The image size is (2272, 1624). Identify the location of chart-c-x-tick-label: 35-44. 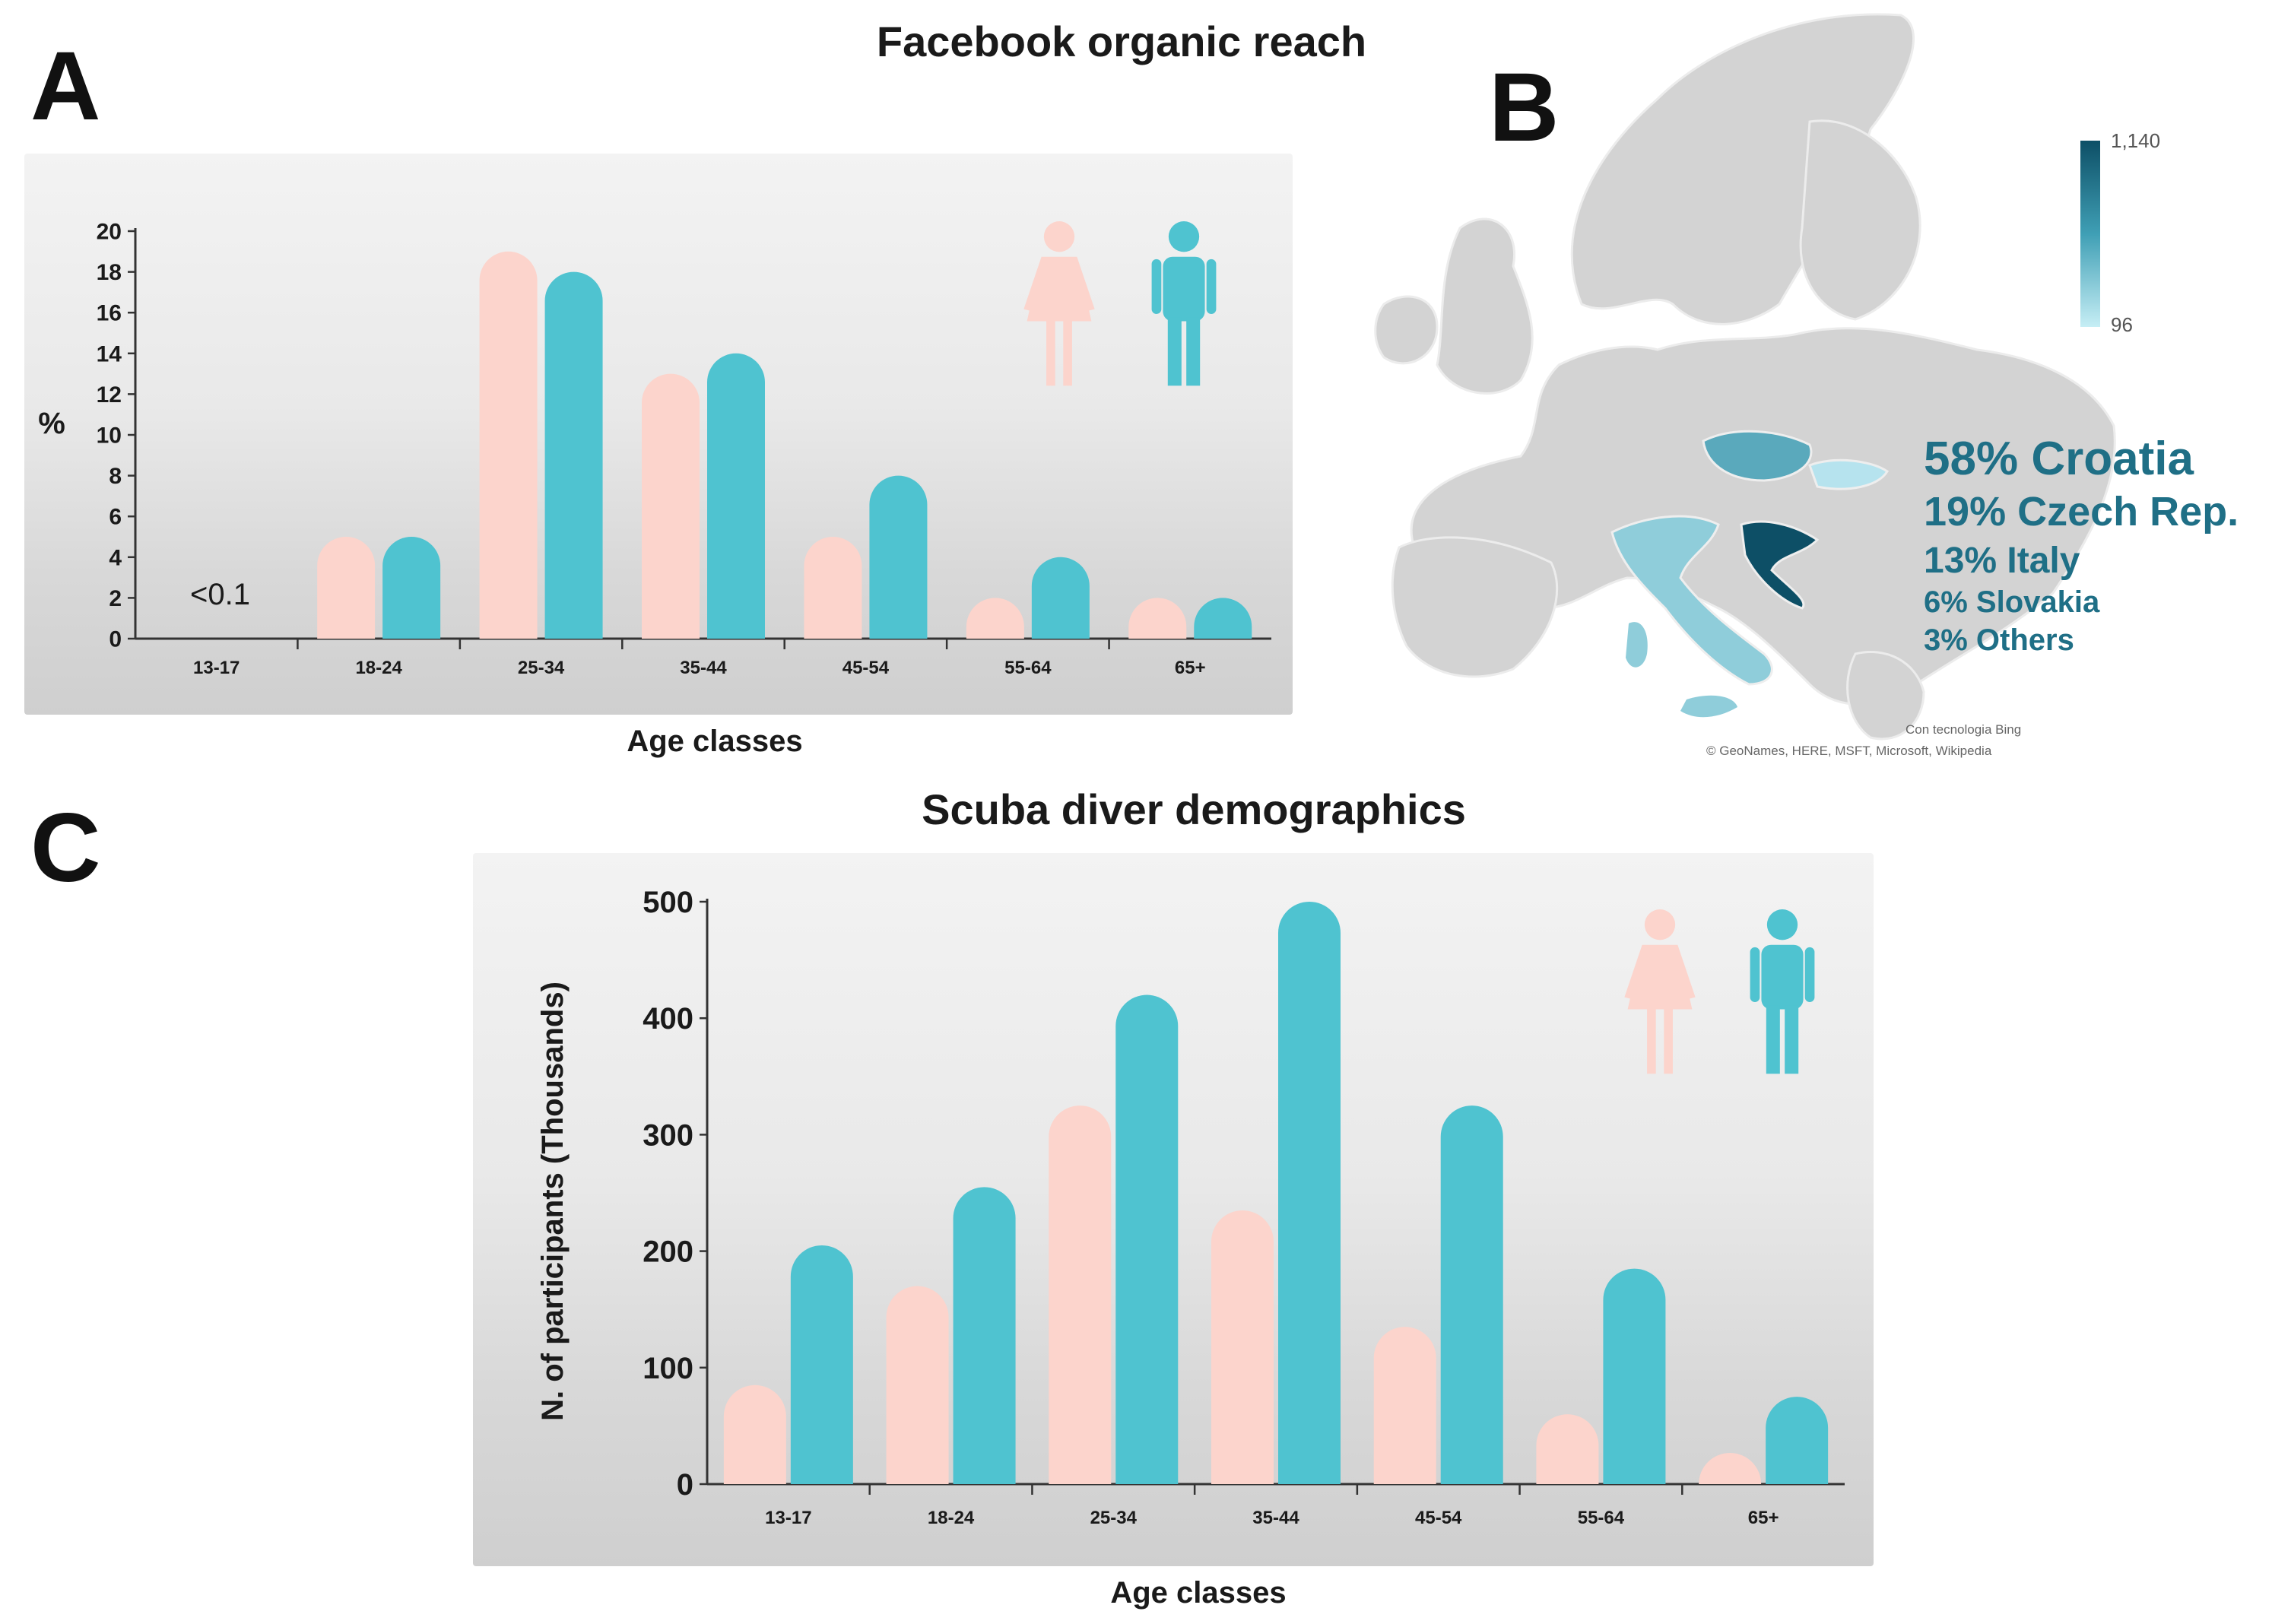
(1275, 1518).